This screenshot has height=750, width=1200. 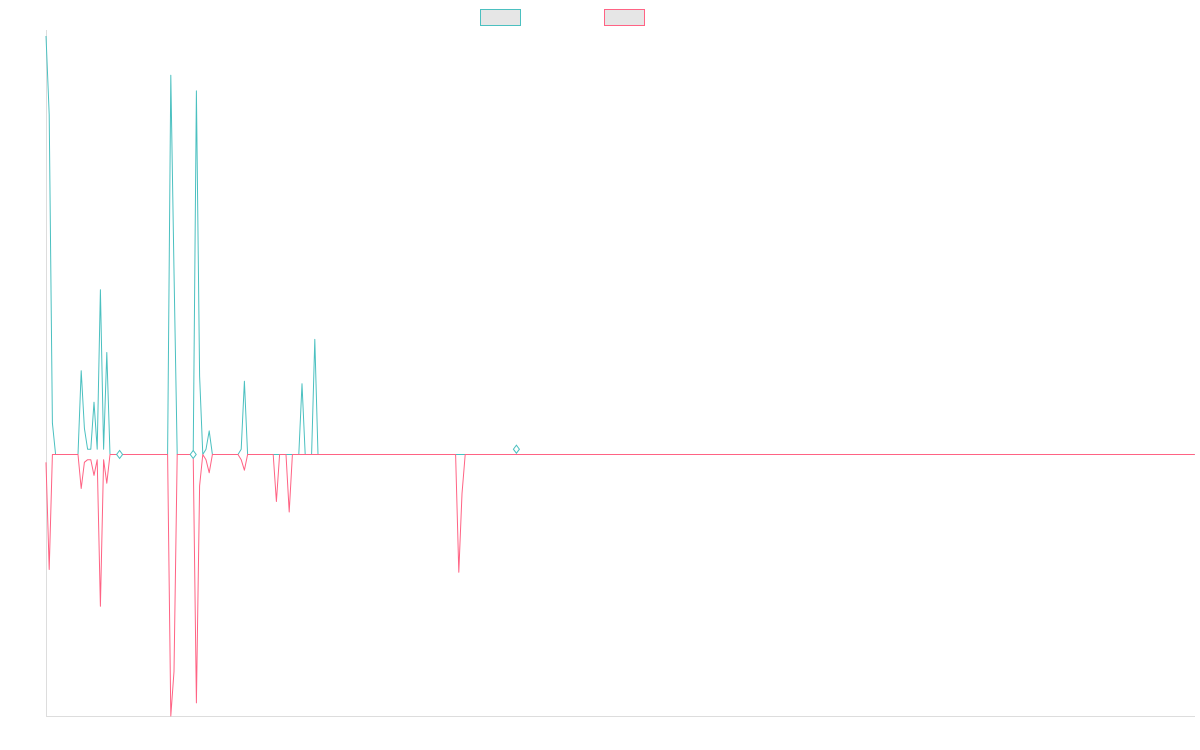 What do you see at coordinates (318, 452) in the screenshot?
I see `marker-layer` at bounding box center [318, 452].